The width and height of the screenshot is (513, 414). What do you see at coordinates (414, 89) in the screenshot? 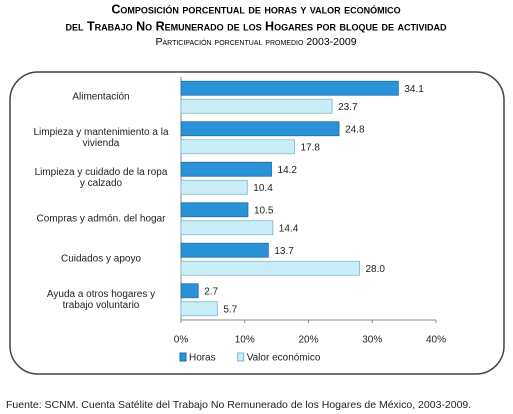
I see `value-label: 34.1` at bounding box center [414, 89].